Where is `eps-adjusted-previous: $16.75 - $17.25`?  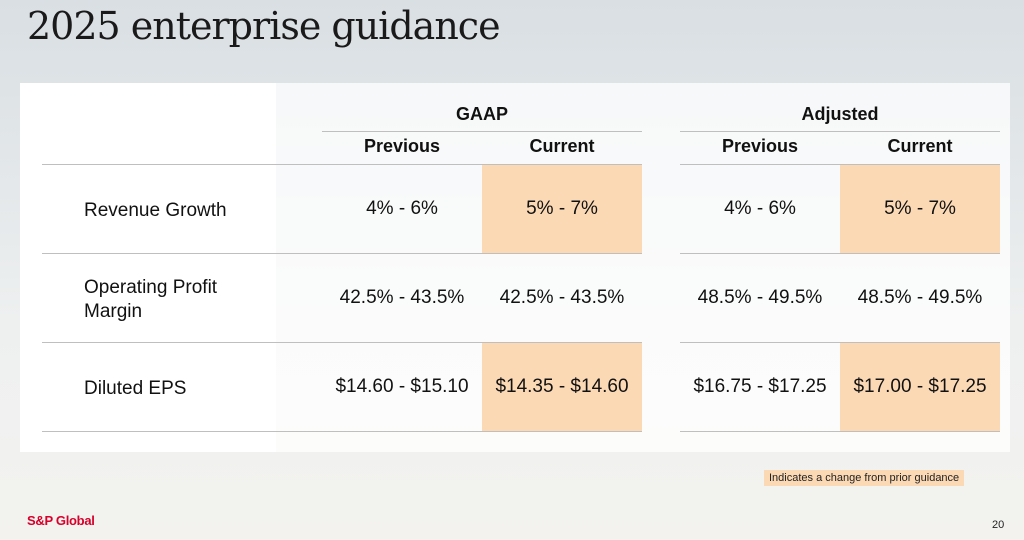 eps-adjusted-previous: $16.75 - $17.25 is located at coordinates (760, 386).